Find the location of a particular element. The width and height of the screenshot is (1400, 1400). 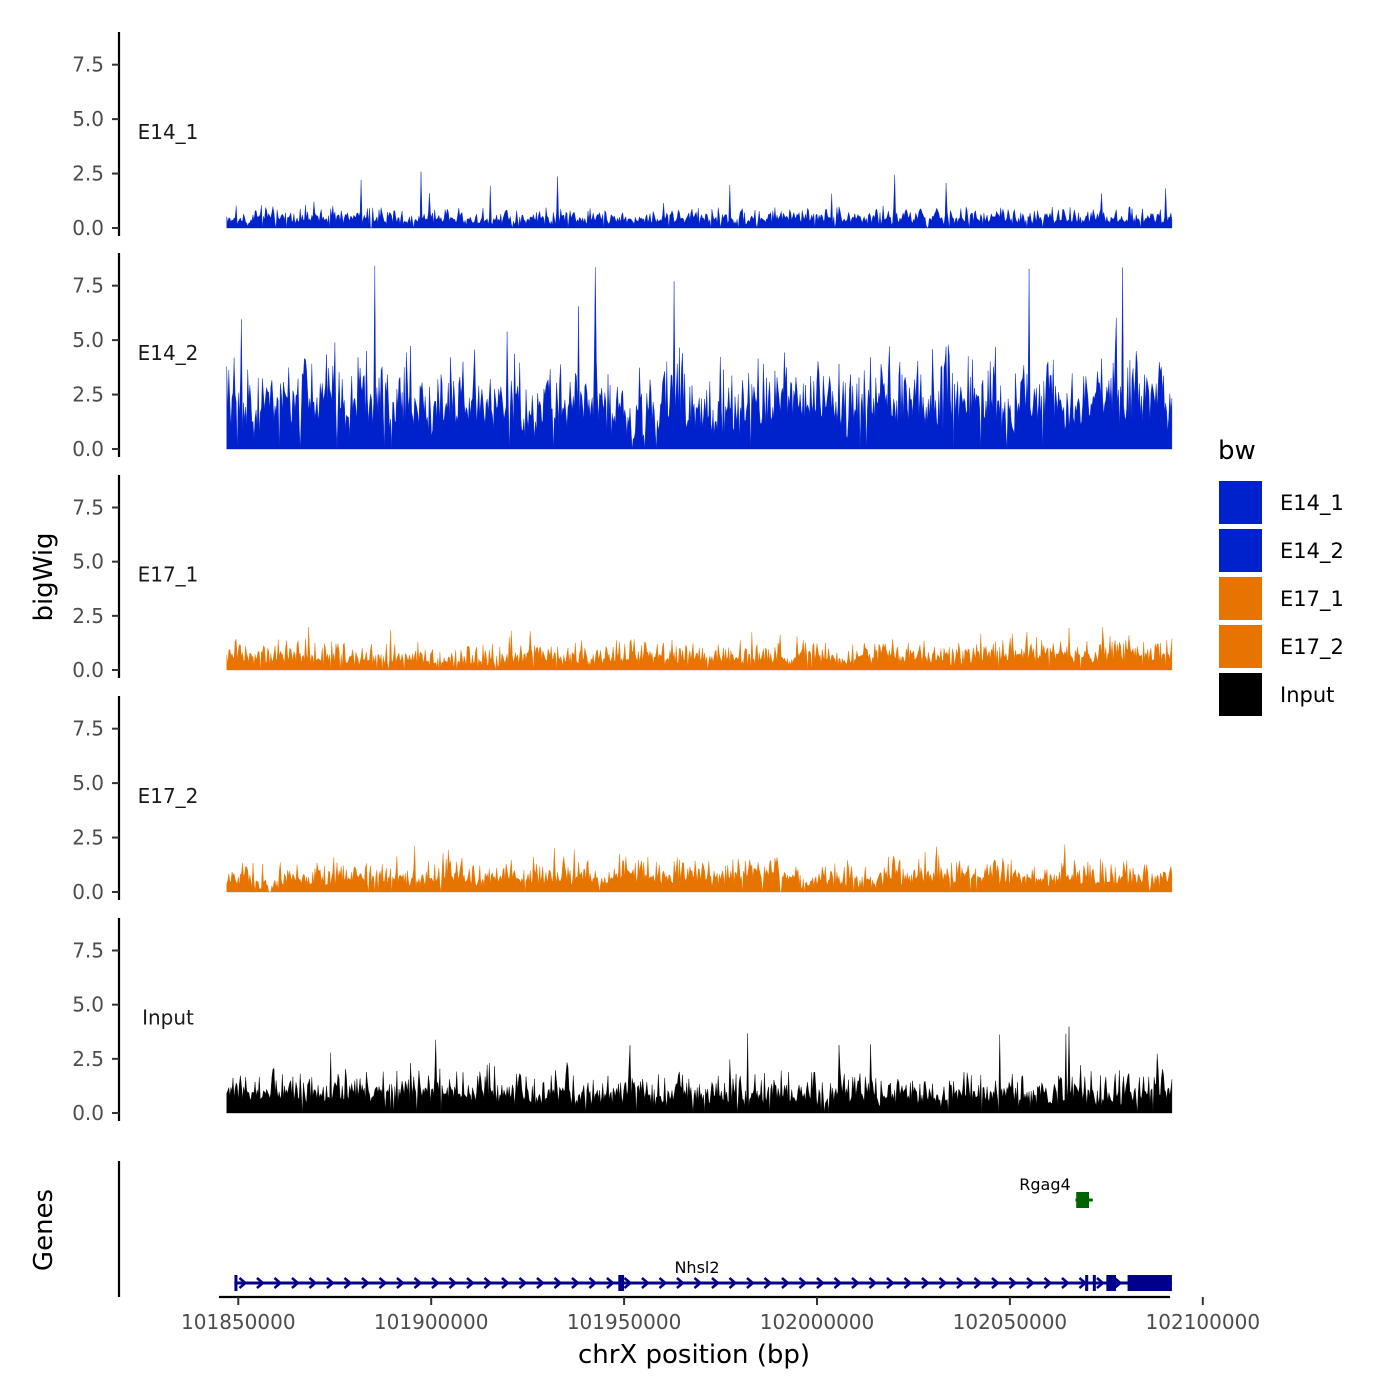

x-tick-label: 102000000 is located at coordinates (817, 1322).